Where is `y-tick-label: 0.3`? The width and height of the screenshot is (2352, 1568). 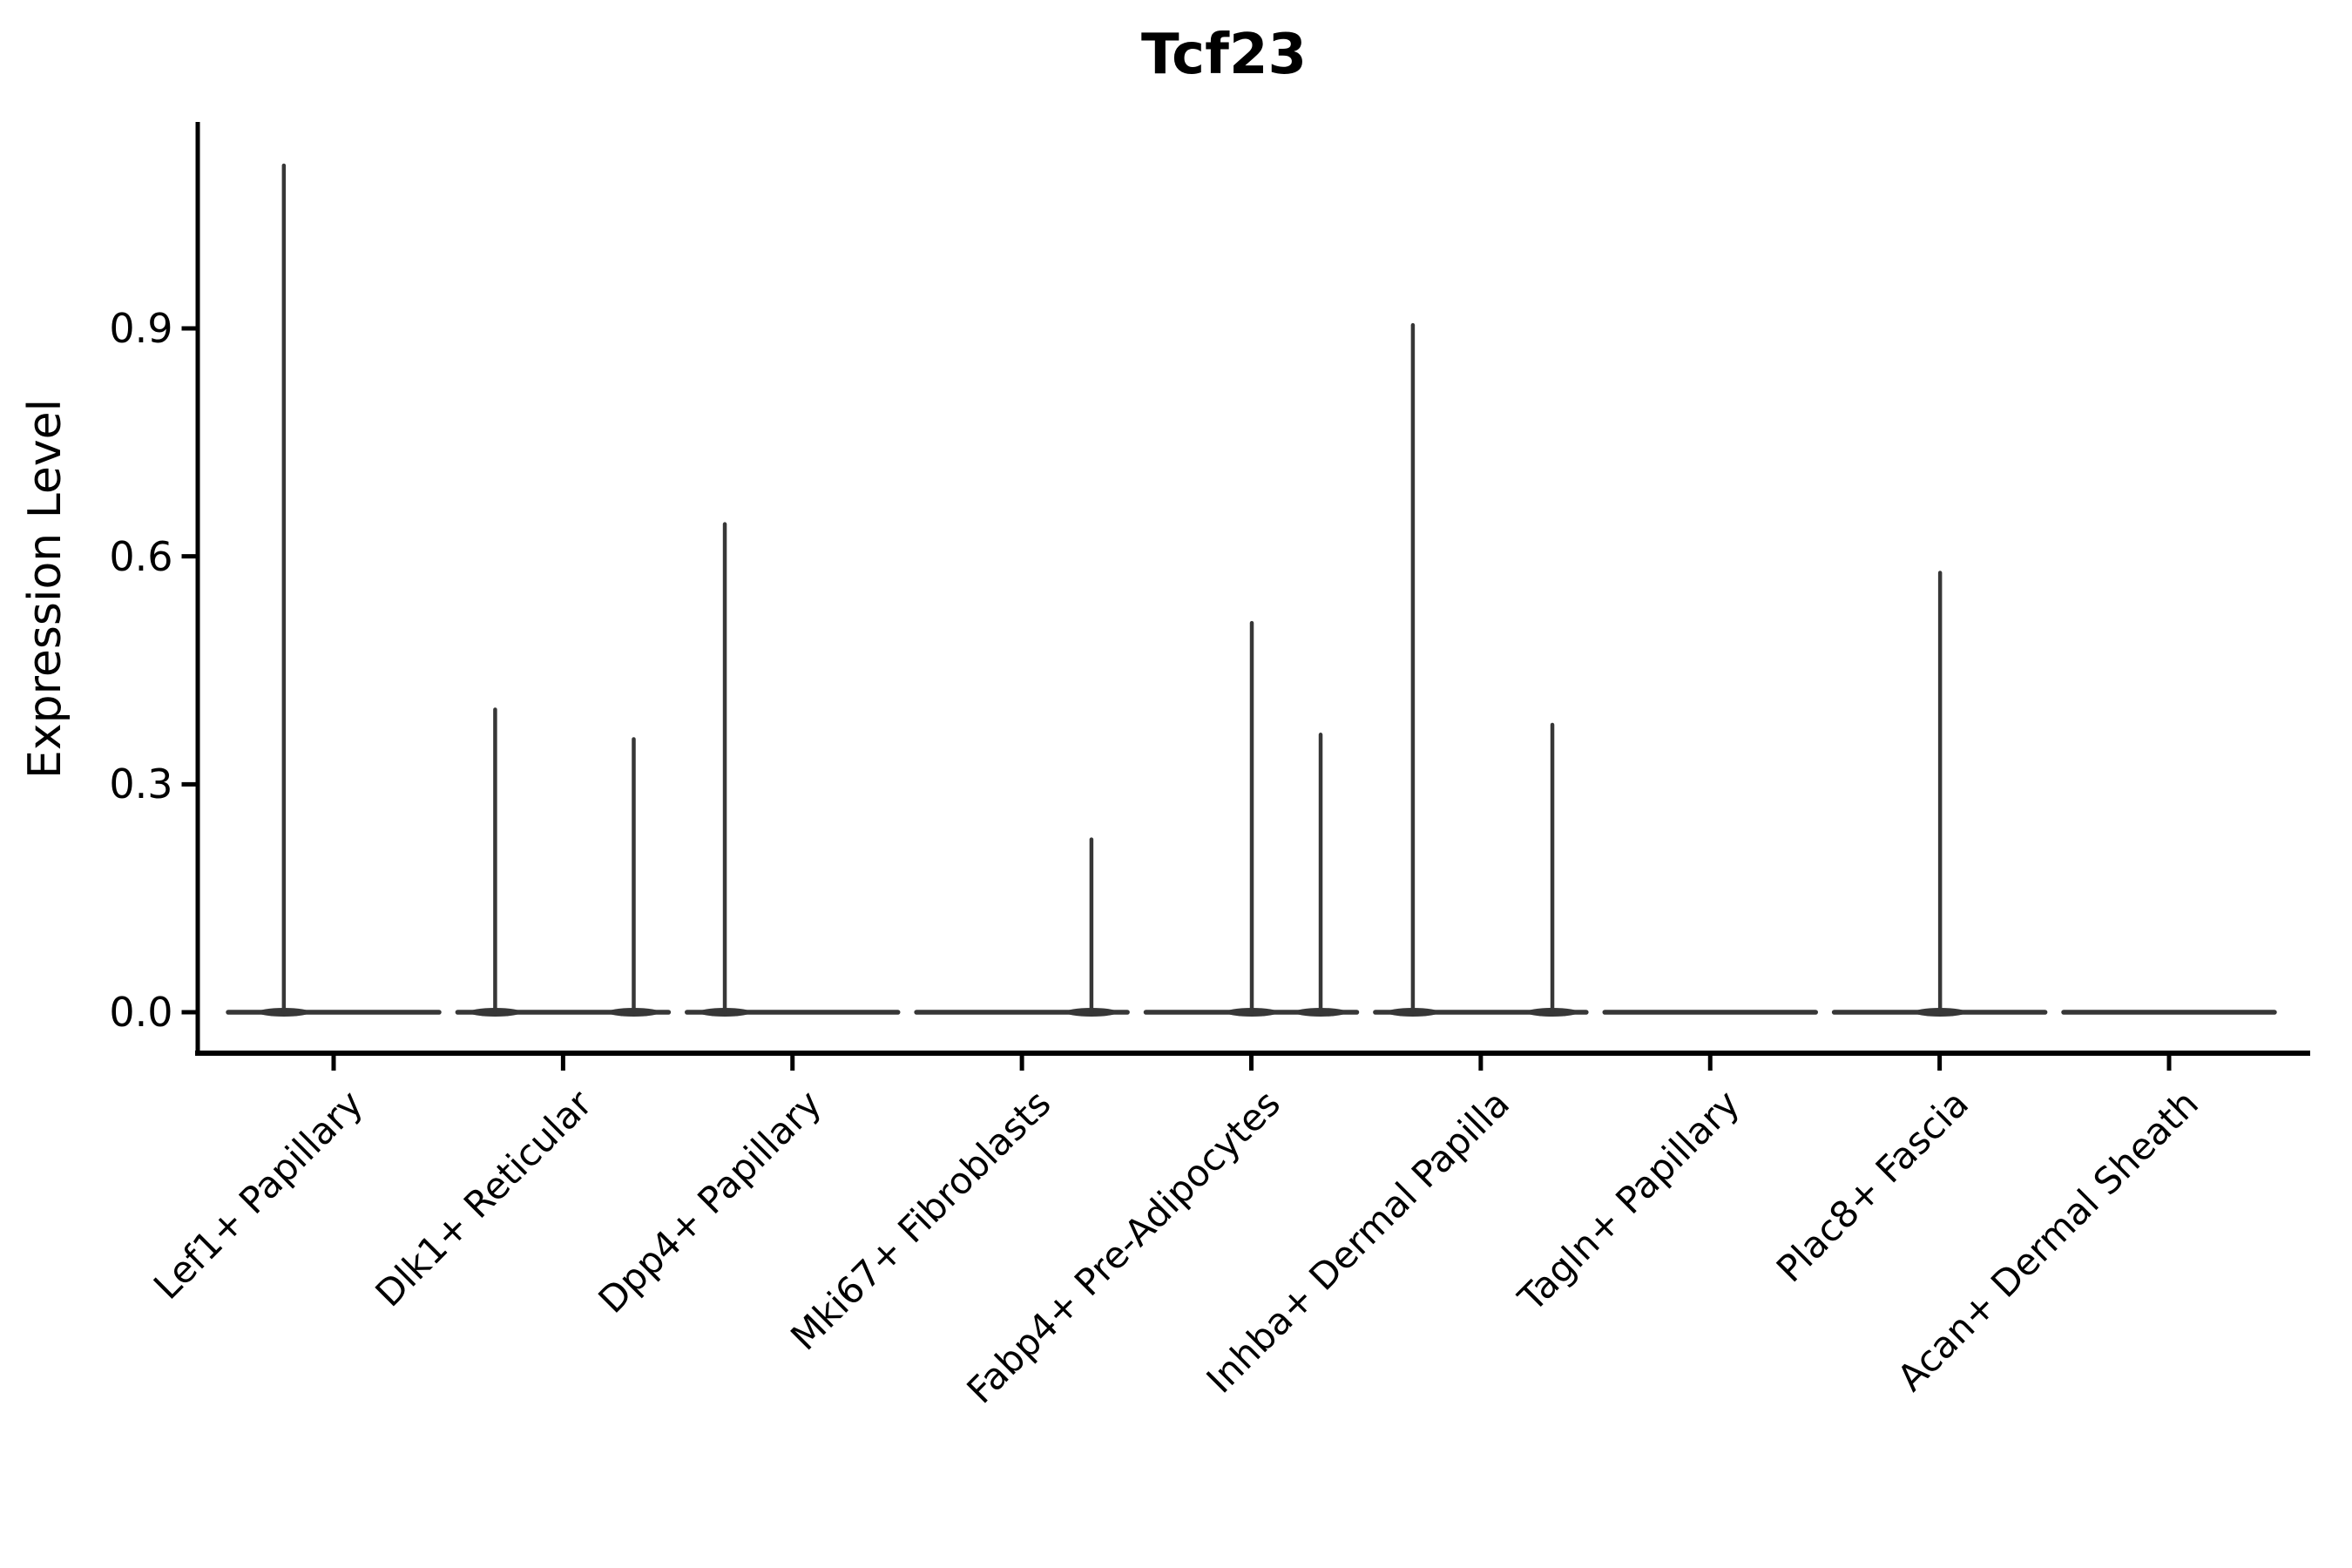 y-tick-label: 0.3 is located at coordinates (141, 784).